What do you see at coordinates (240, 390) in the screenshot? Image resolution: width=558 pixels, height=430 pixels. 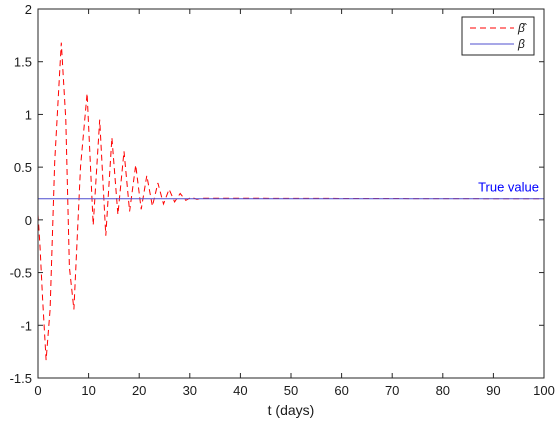 I see `x-tick-label: 40` at bounding box center [240, 390].